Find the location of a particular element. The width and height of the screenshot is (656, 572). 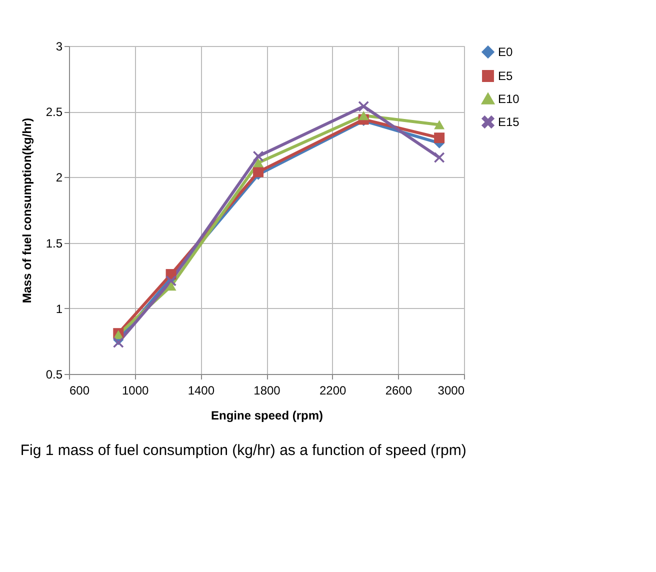

legend-label: E0 is located at coordinates (506, 52).